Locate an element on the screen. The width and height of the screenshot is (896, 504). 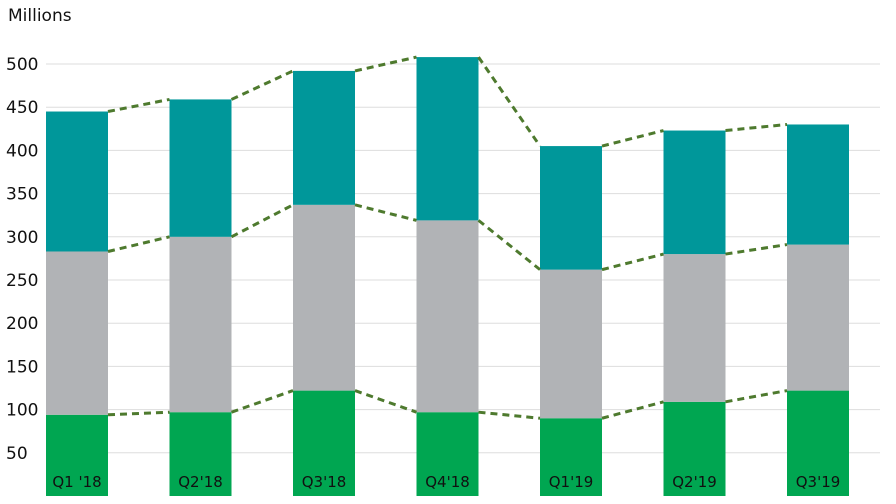
y-tick-labels: 50 100 150 200 250 300 350 400 450 500 is located at coordinates (22, 259).